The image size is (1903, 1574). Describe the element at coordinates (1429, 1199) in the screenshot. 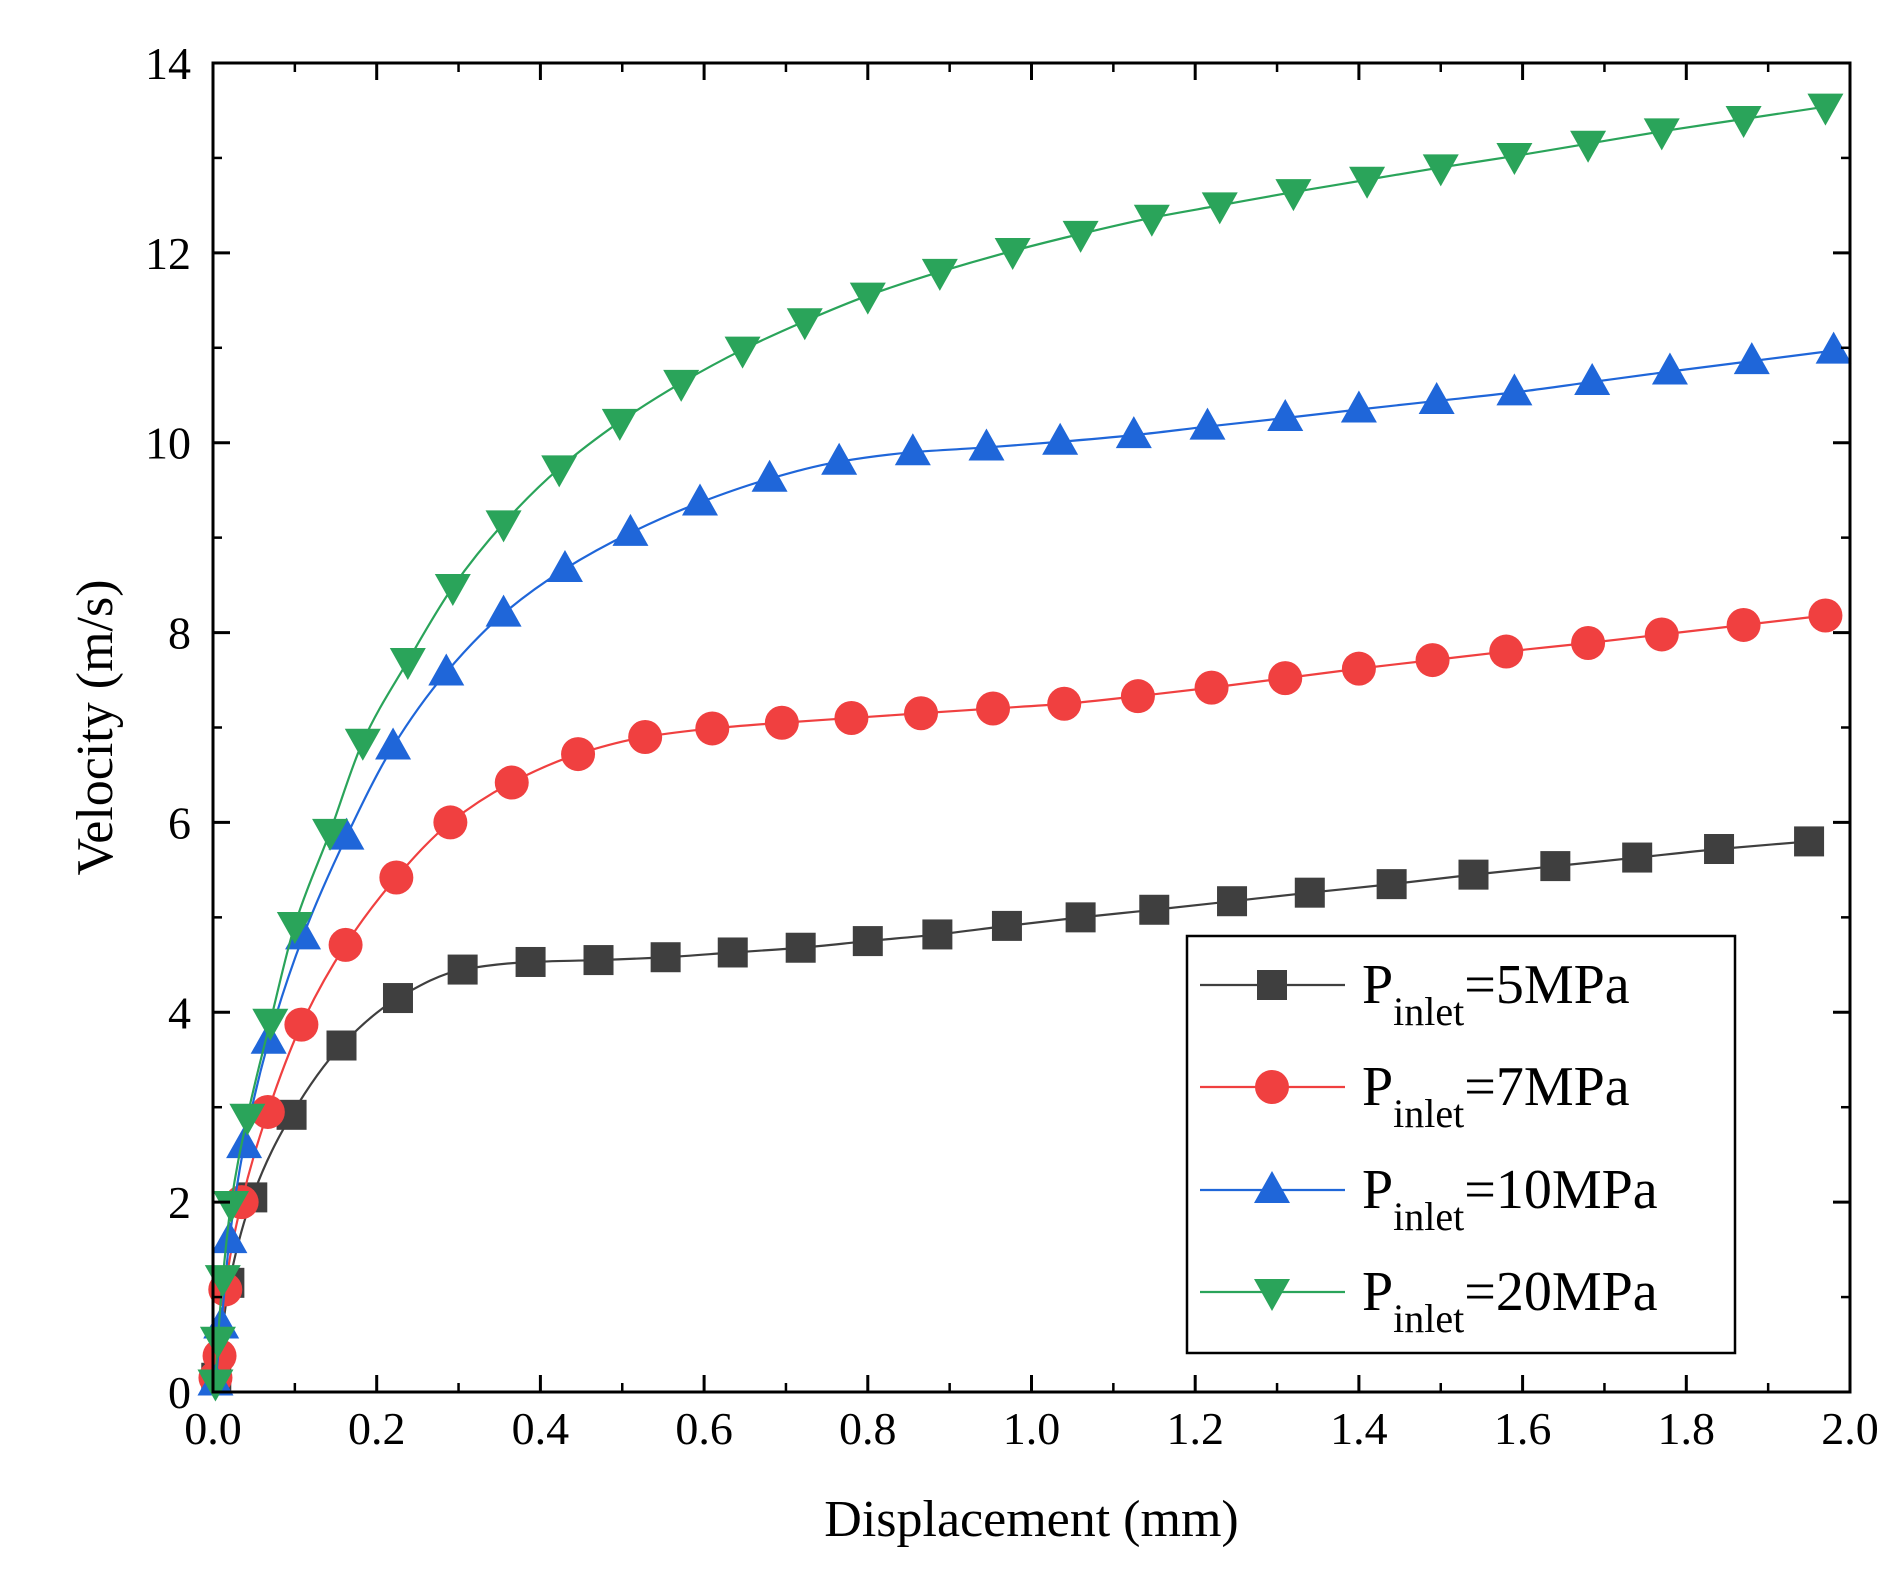

I see `legend-item-2: Pinlet=10MPa` at that location.